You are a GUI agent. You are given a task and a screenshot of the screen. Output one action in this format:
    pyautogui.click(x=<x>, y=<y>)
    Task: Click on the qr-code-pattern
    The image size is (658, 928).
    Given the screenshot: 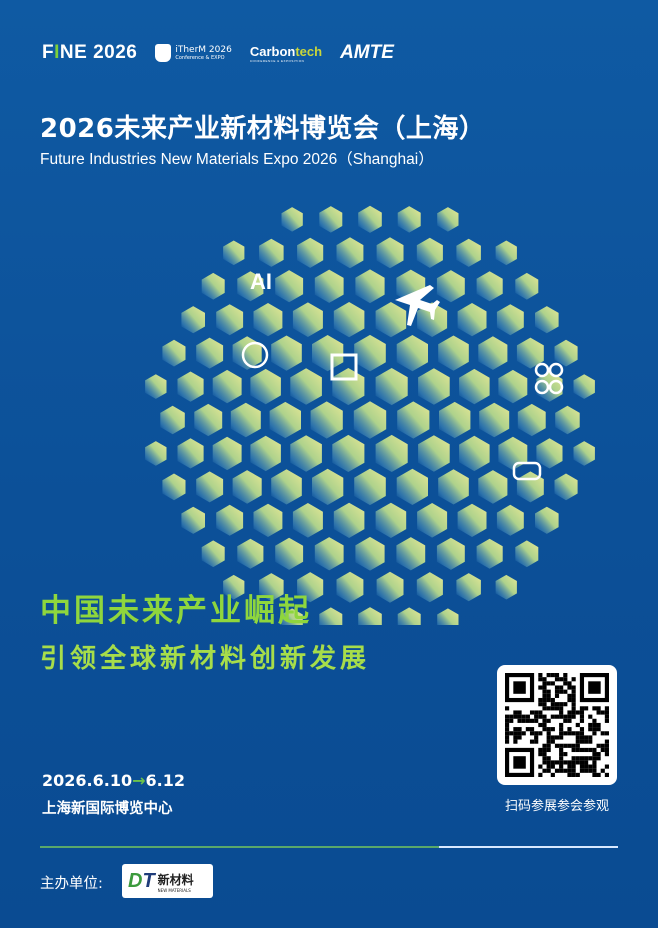 What is the action you would take?
    pyautogui.click(x=557, y=725)
    